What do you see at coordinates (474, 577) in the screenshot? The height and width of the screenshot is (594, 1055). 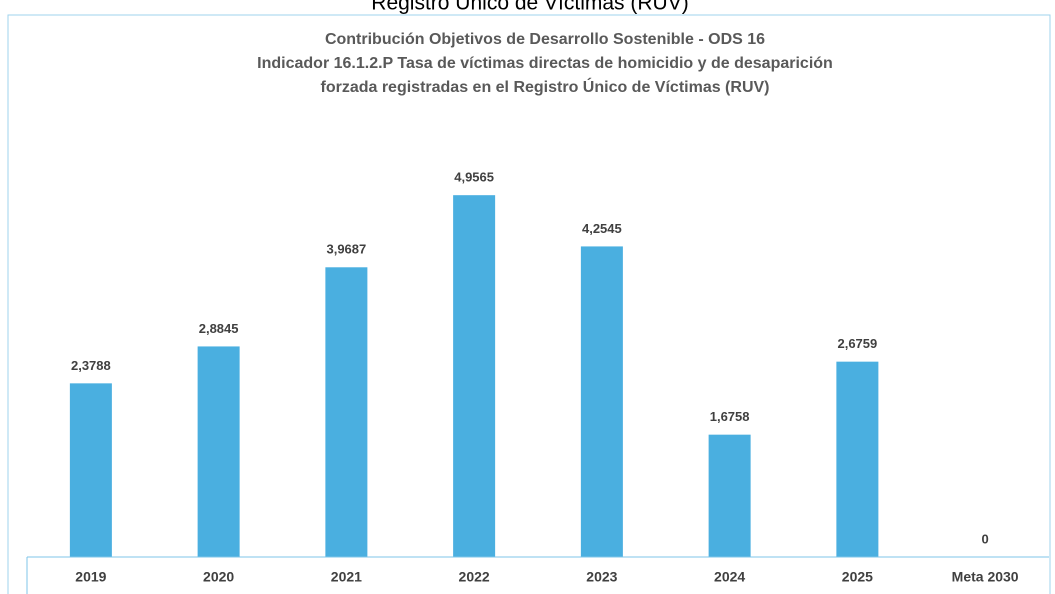 I see `x-tick-label: 2022` at bounding box center [474, 577].